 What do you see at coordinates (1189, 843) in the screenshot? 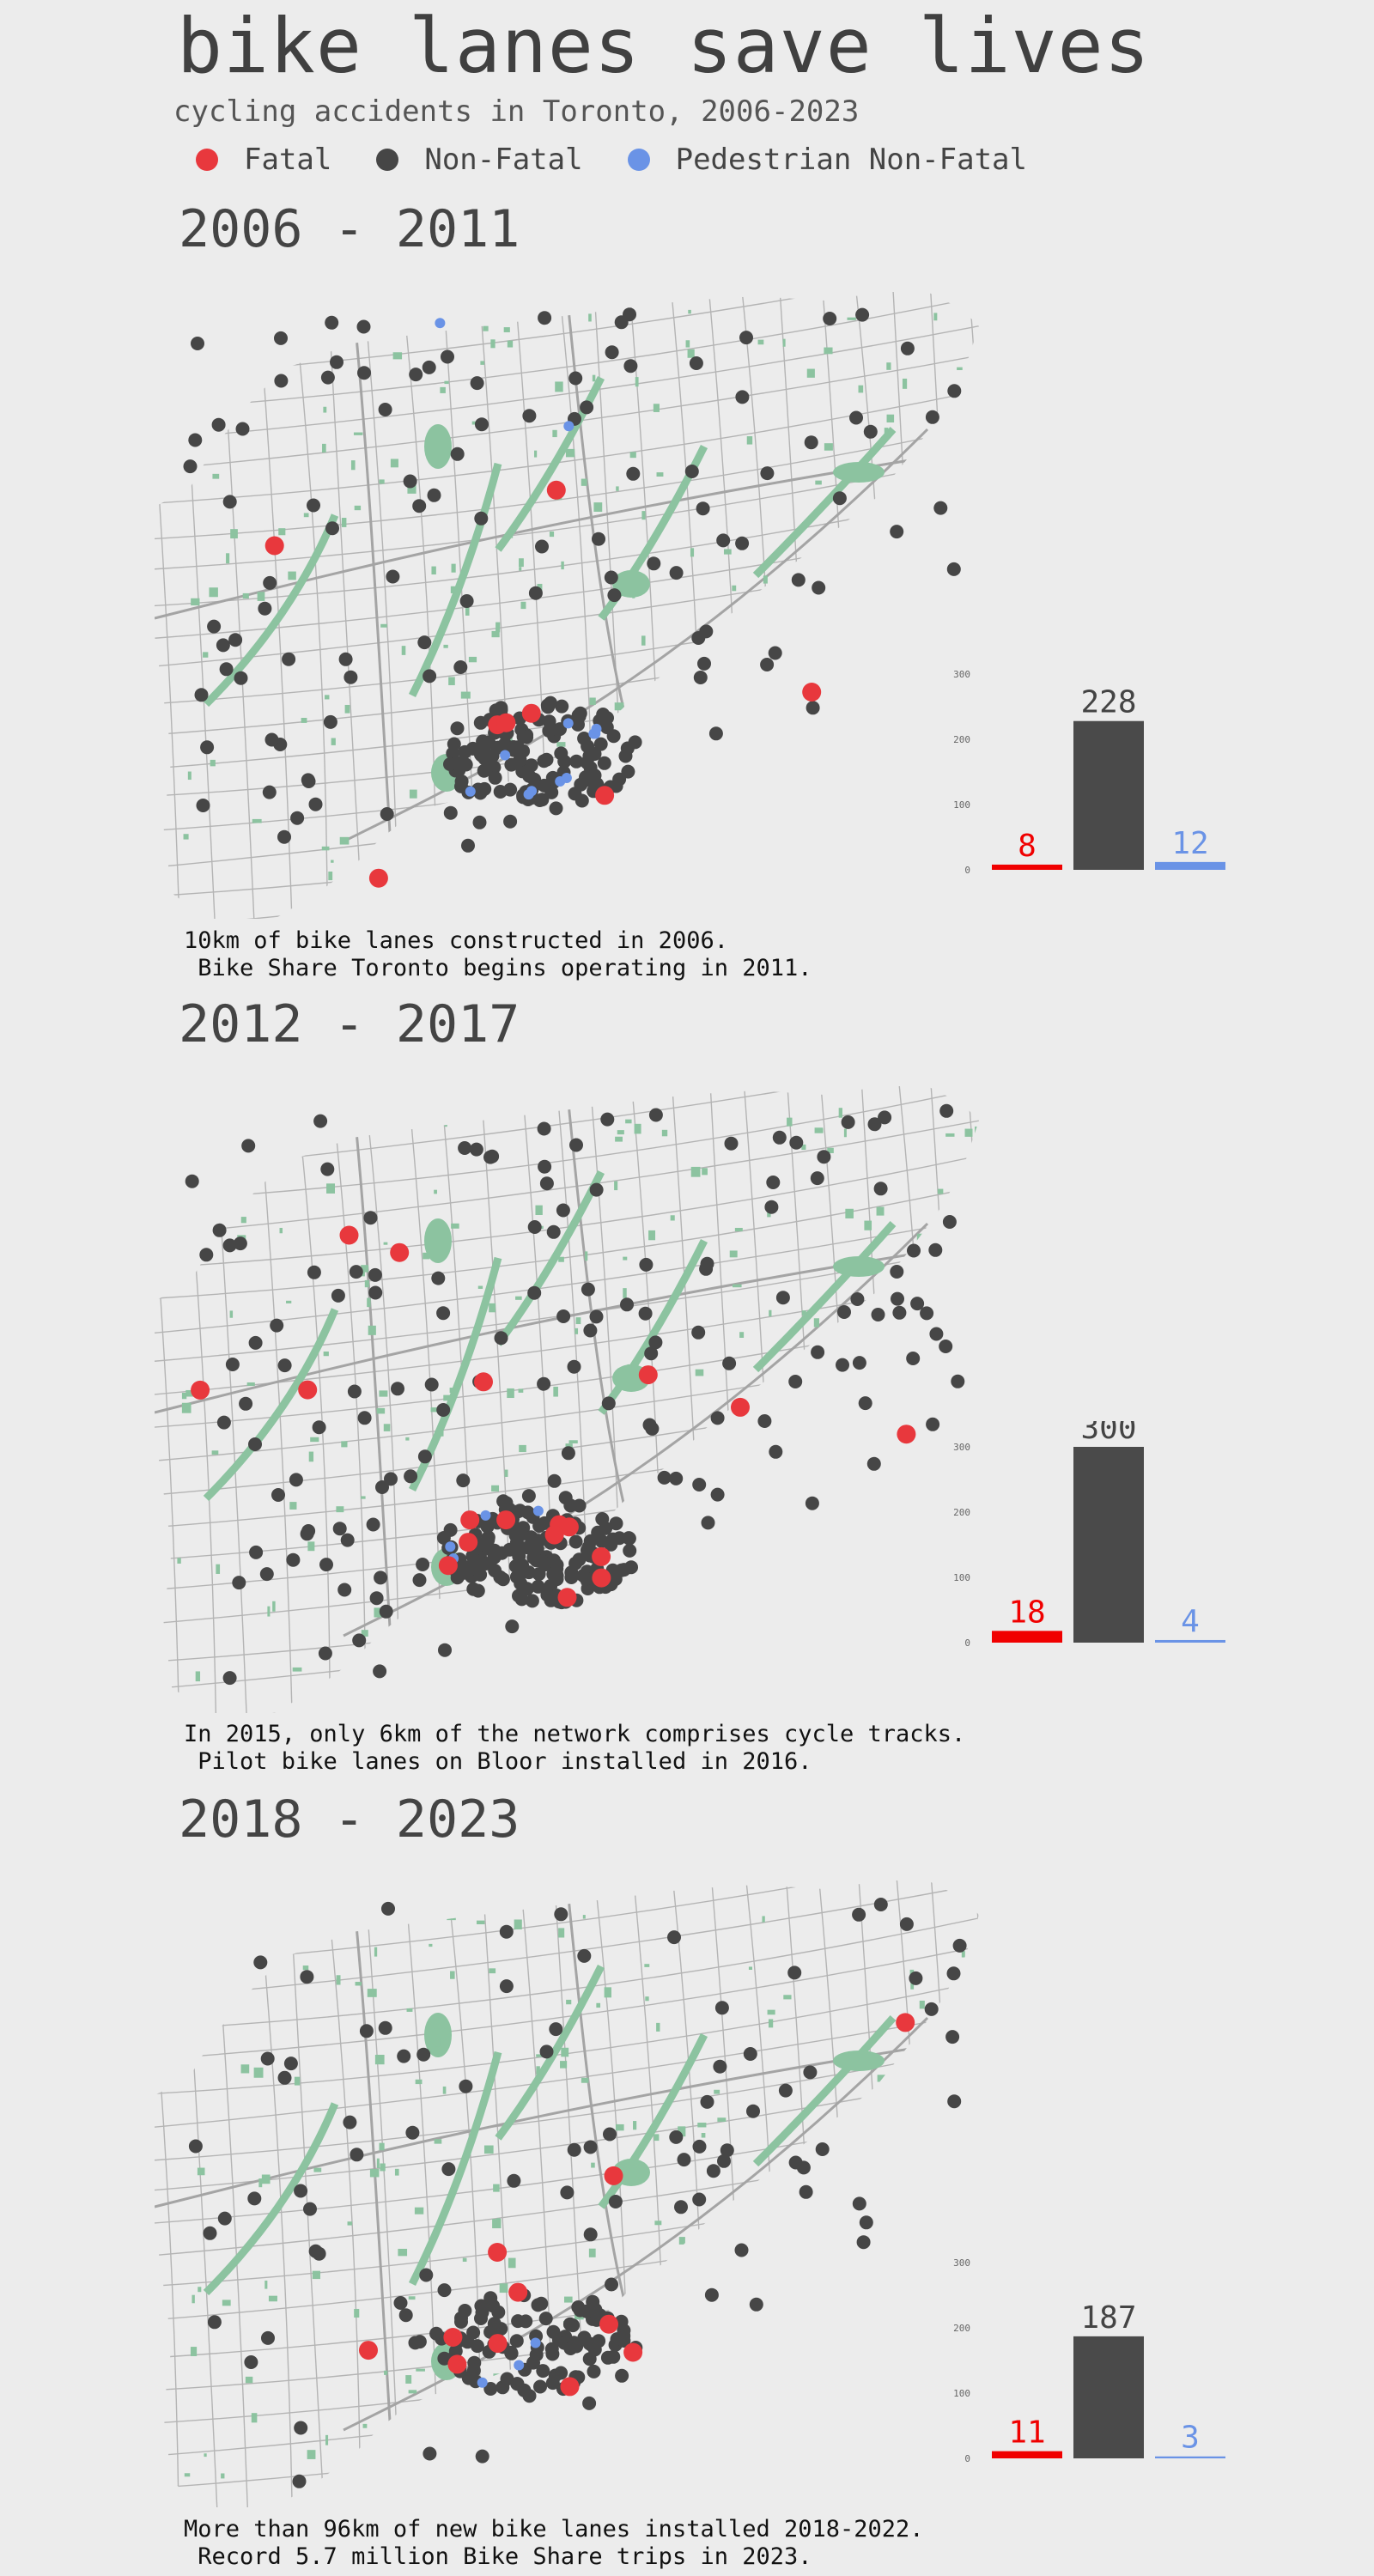
I see `bar-value-label: 12` at bounding box center [1189, 843].